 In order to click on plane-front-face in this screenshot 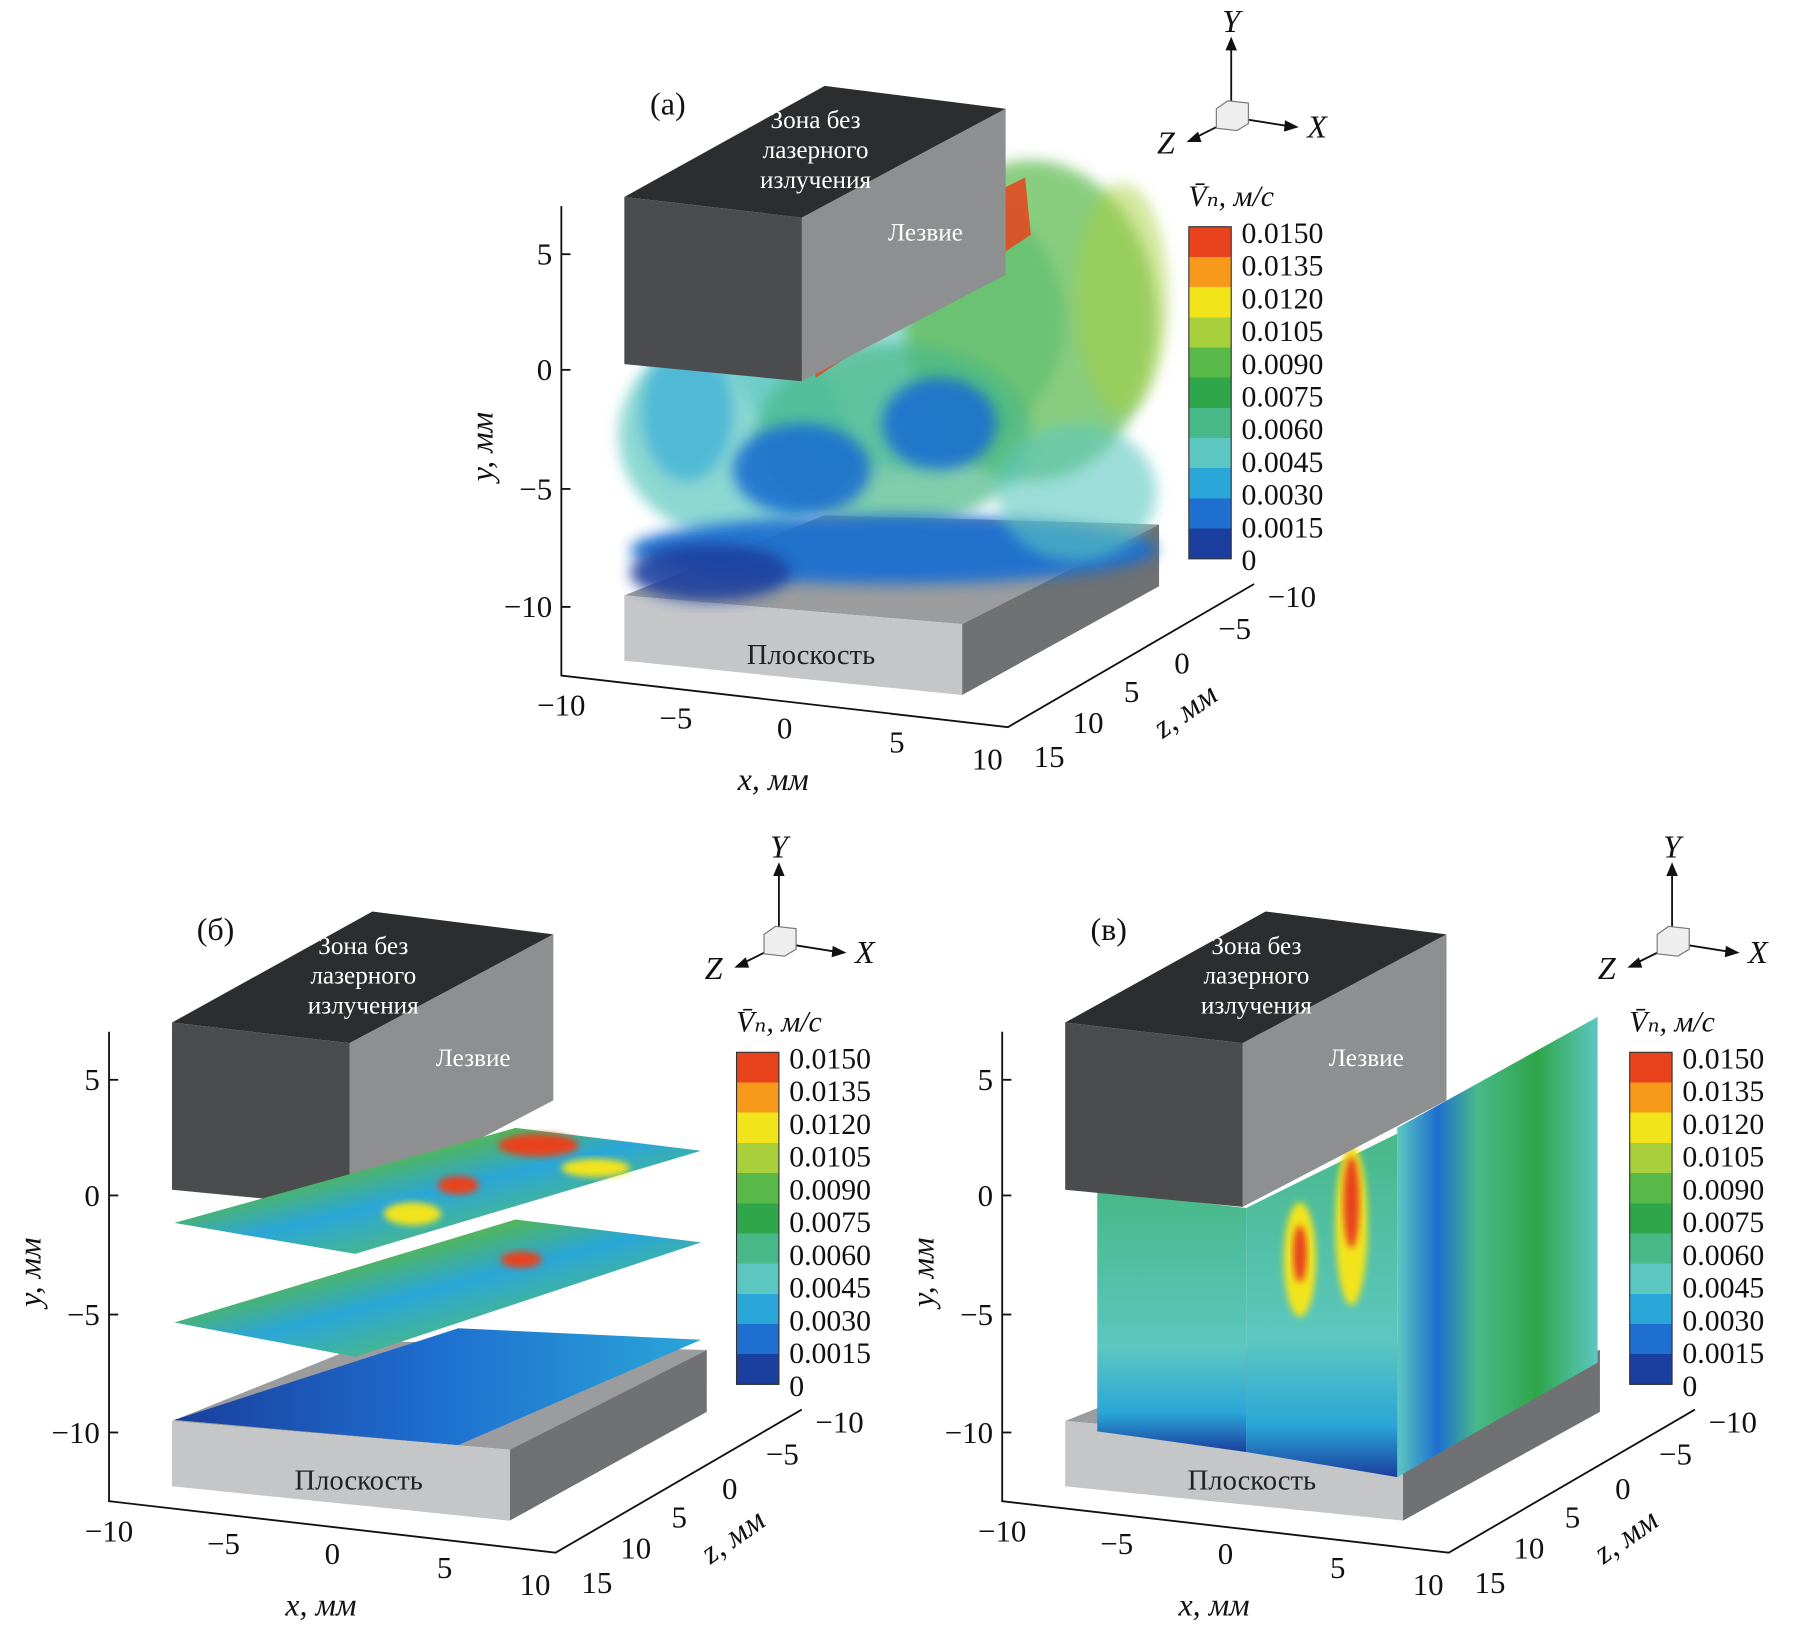, I will do `click(793, 645)`.